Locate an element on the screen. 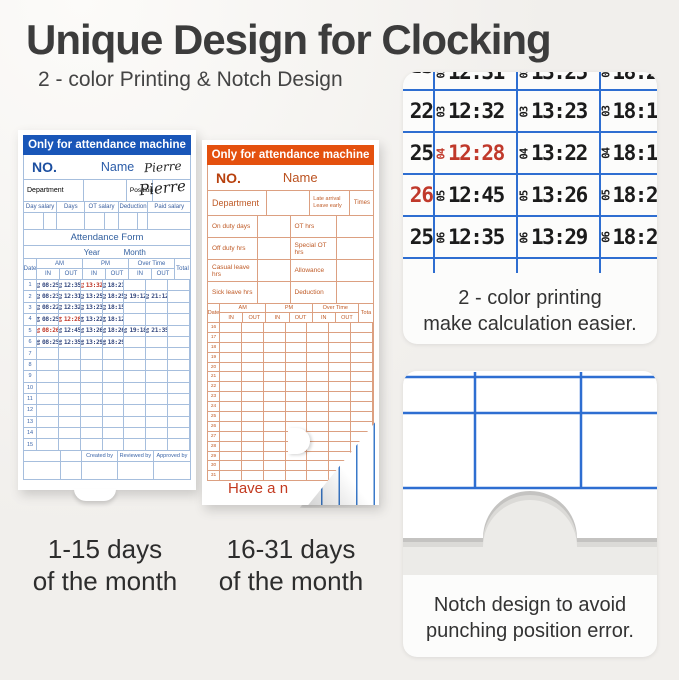 The image size is (679, 680). table-row: 15 is located at coordinates (107, 444).